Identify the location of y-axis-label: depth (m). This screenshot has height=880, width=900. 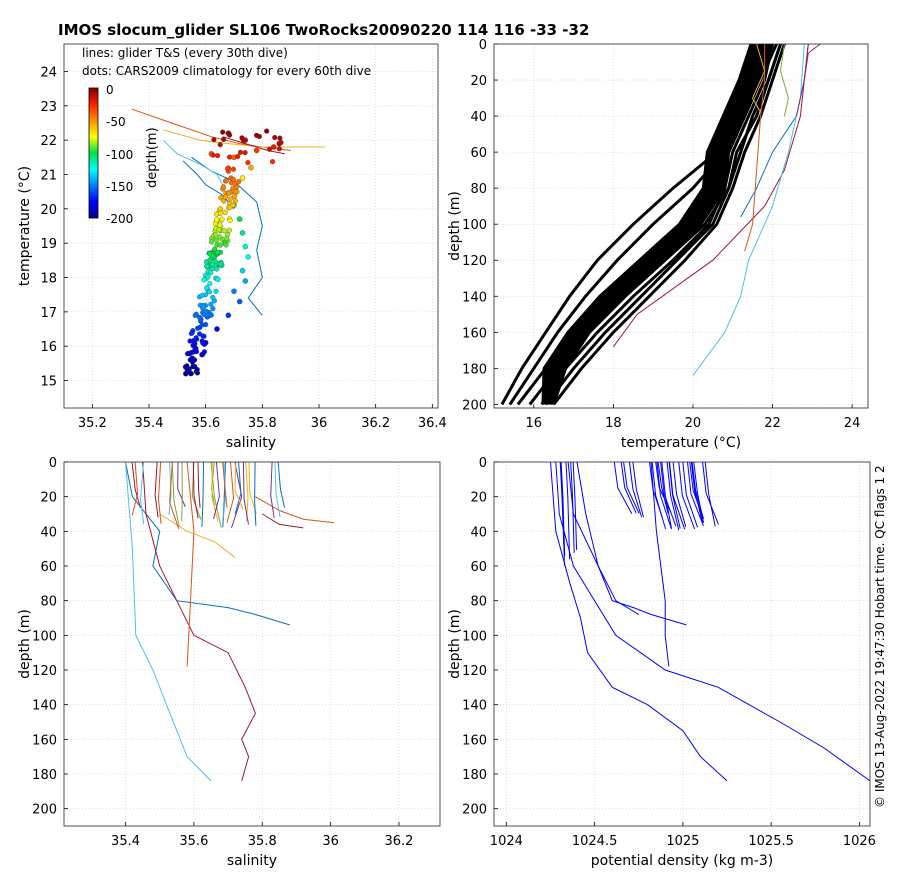
(25, 644).